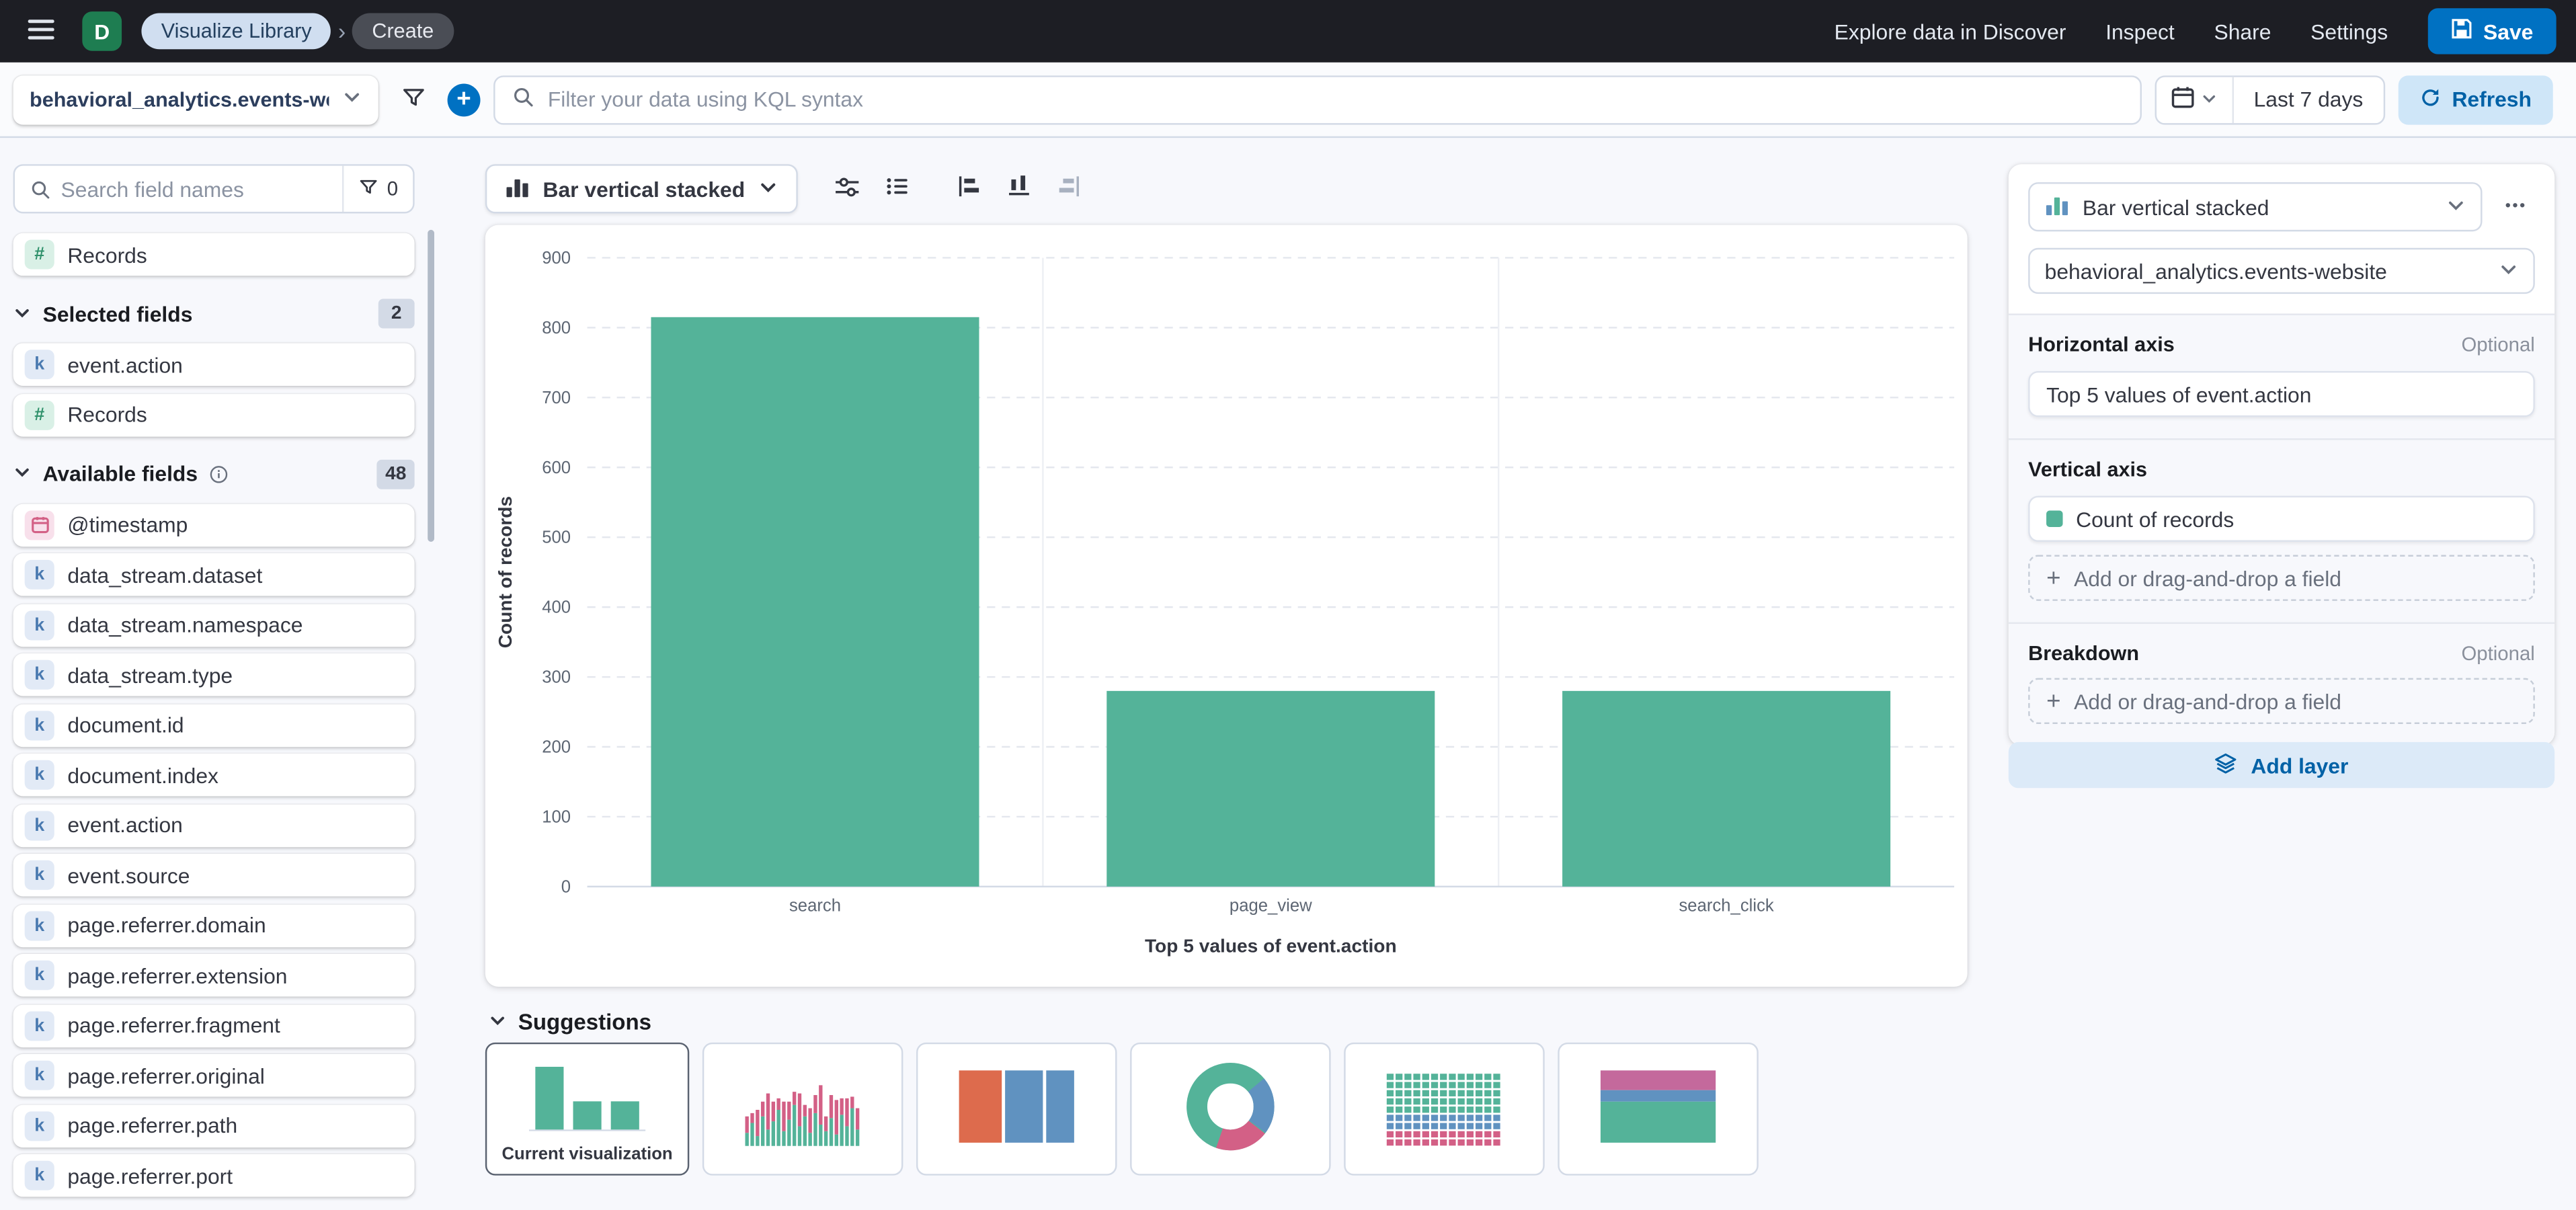  What do you see at coordinates (2196, 99) in the screenshot?
I see `date-quick-select-button` at bounding box center [2196, 99].